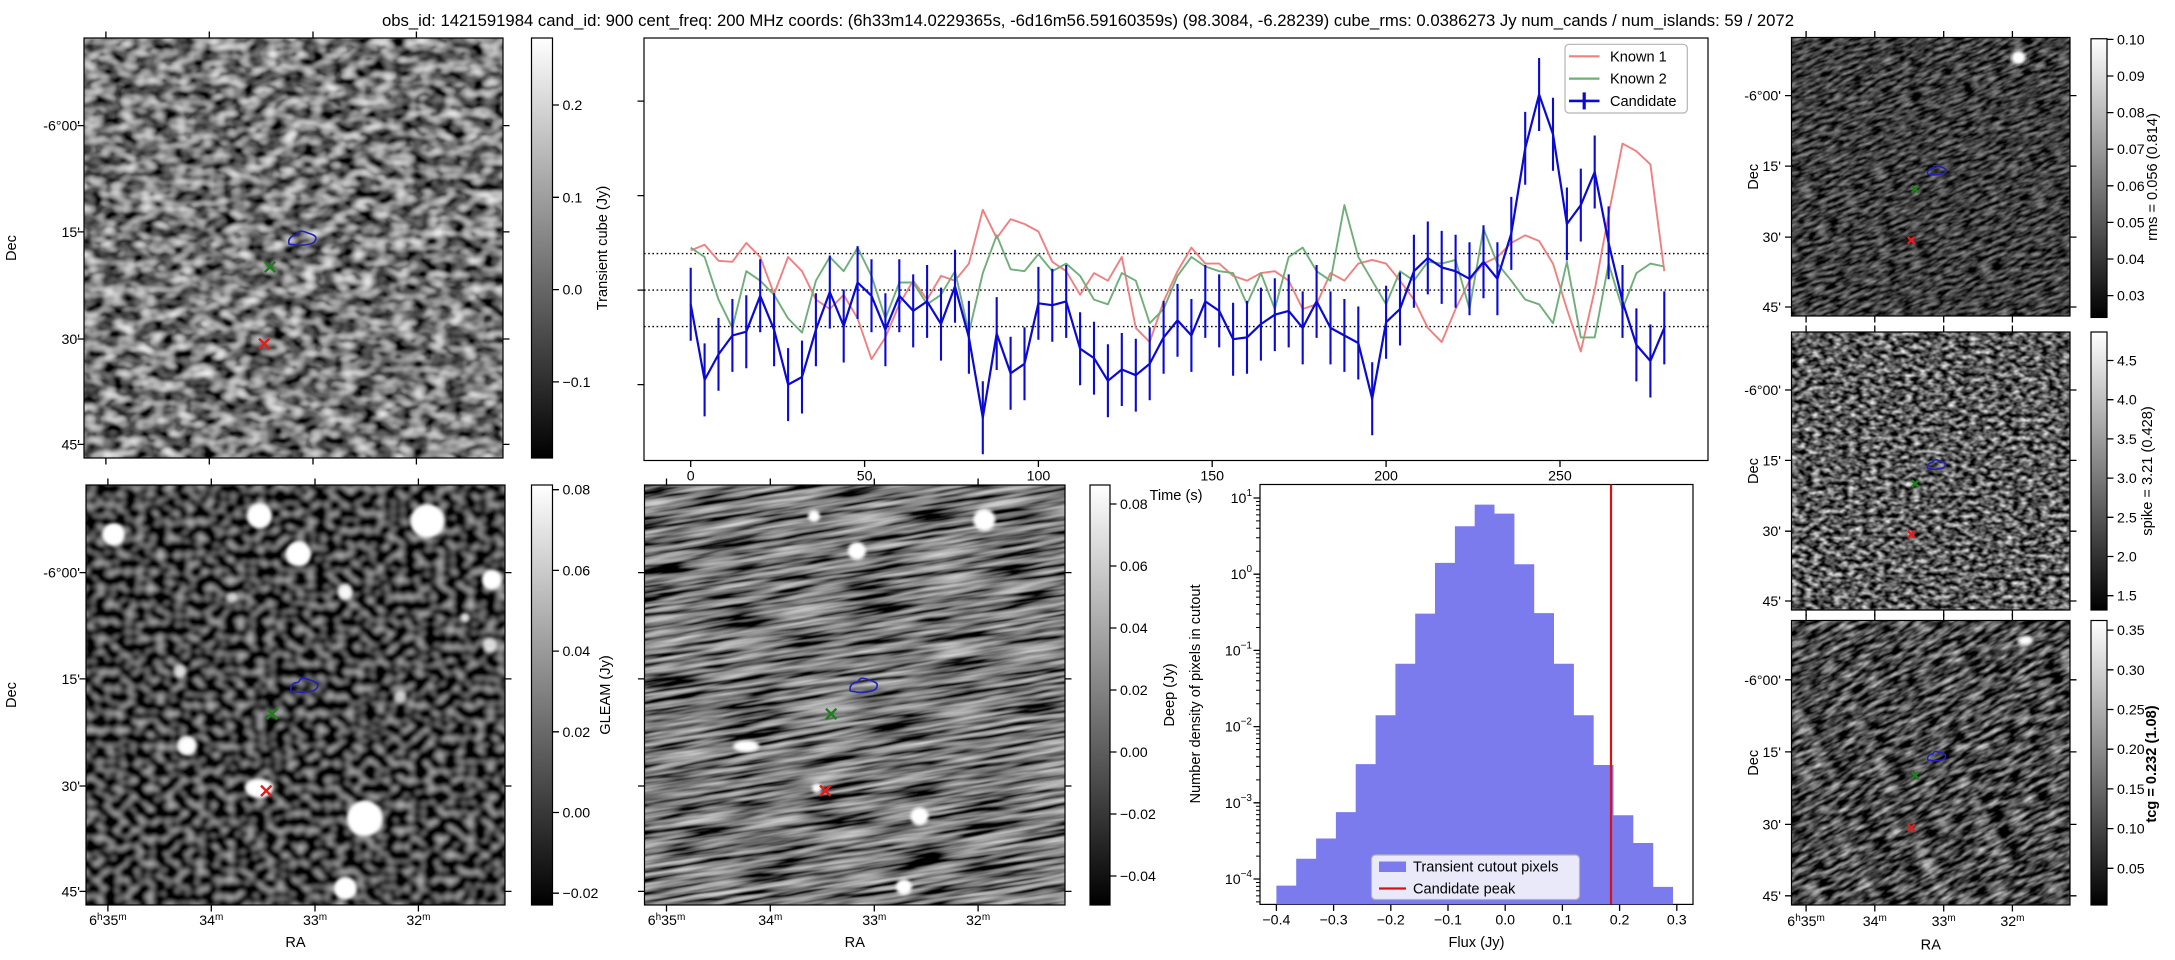  I want to click on svg-text:Number density of pixels in cu: Number density of pixels in cutout, so click(1196, 693).